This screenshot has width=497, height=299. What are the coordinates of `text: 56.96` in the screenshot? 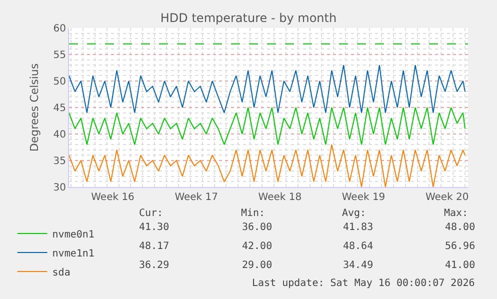 It's located at (460, 246).